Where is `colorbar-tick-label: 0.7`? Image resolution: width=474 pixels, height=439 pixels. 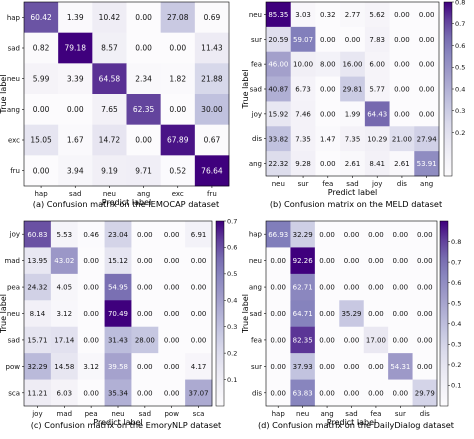
colorbar-tick-label: 0.7 is located at coordinates (232, 221).